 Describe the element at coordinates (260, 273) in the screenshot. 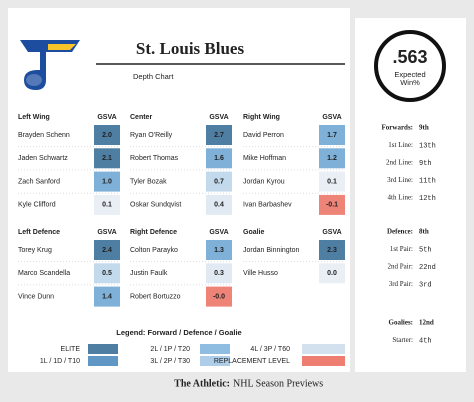

I see `player-name: Ville Husso` at that location.